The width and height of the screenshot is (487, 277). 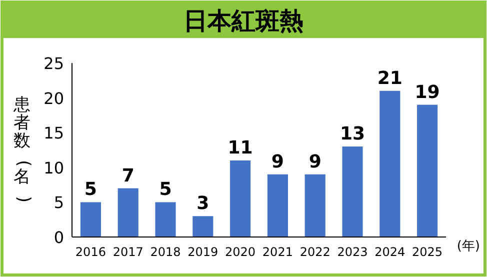 What do you see at coordinates (389, 78) in the screenshot?
I see `data-label: 21` at bounding box center [389, 78].